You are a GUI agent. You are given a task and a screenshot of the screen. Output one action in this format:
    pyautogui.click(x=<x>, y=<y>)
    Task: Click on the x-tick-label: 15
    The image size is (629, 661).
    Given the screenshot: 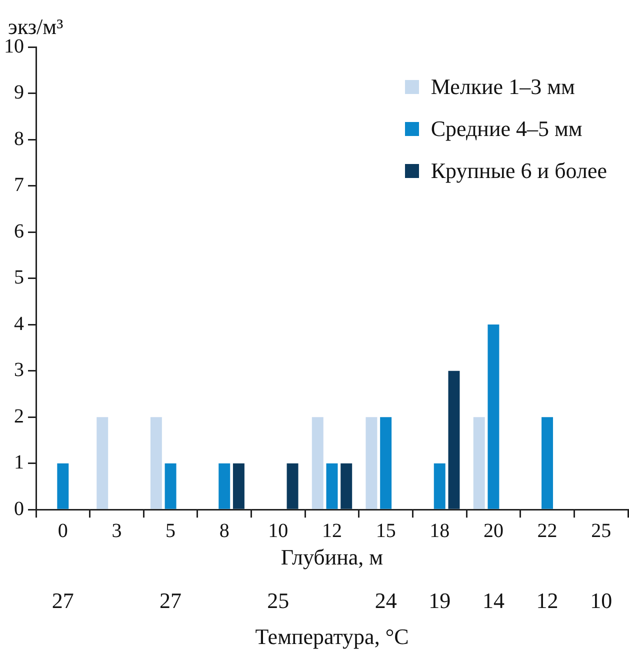 What is the action you would take?
    pyautogui.click(x=386, y=531)
    